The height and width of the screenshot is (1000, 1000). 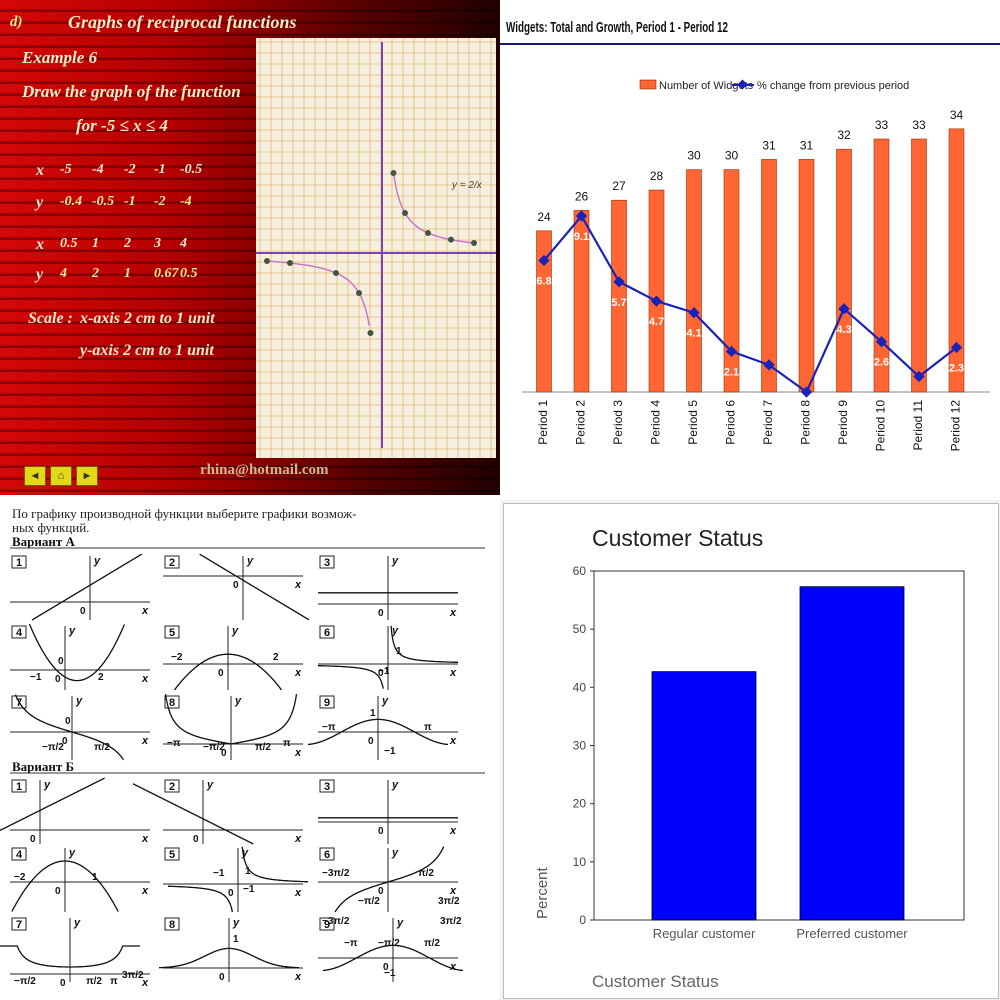 What do you see at coordinates (742, 84) in the screenshot?
I see `legend-marker-growth` at bounding box center [742, 84].